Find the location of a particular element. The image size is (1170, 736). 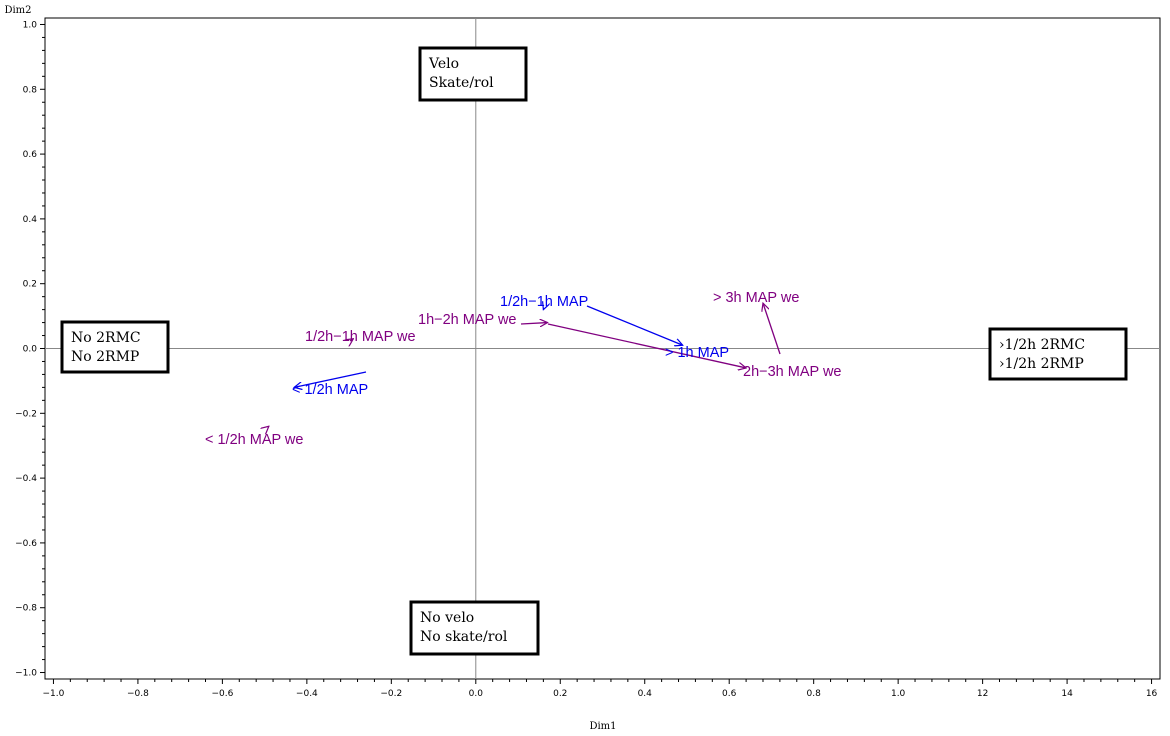

y-tick-label: 0.4 is located at coordinates (30, 220).